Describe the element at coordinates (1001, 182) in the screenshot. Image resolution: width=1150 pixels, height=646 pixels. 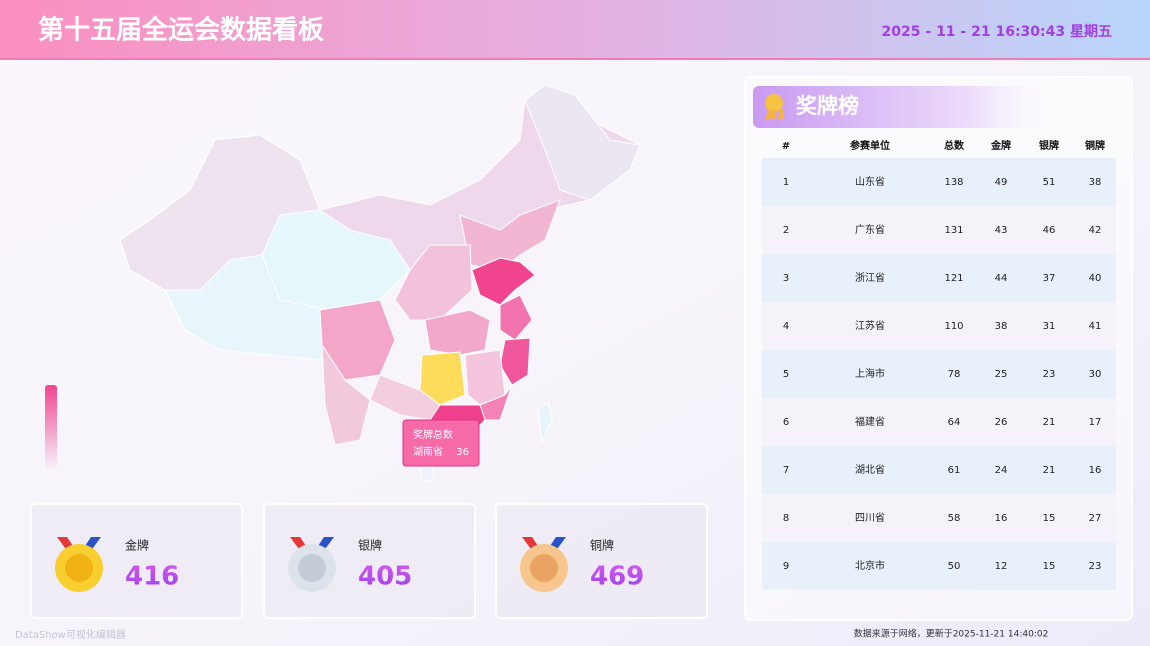
I see `table-cell: 49` at that location.